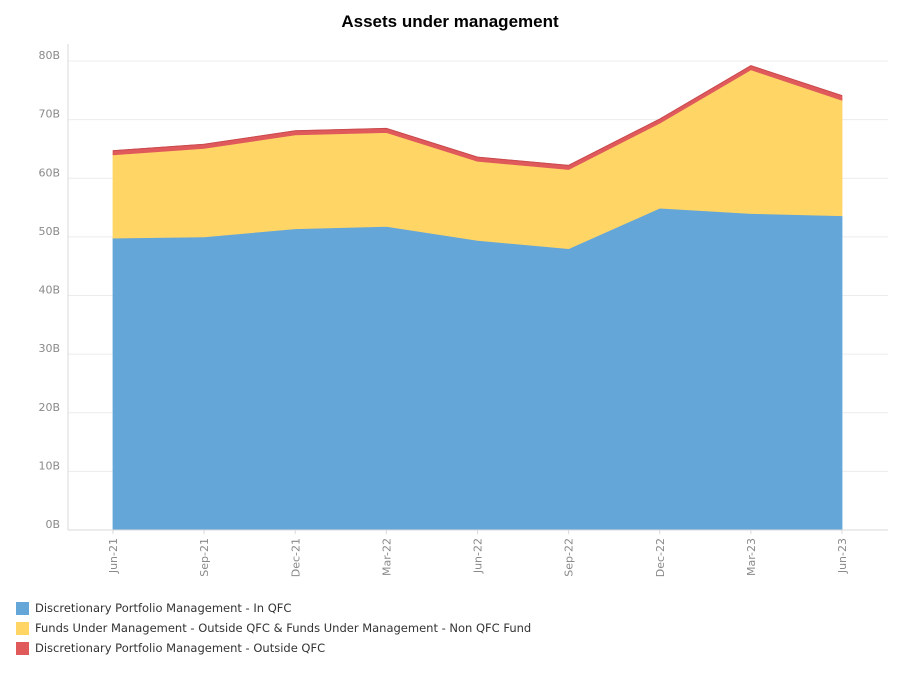 This screenshot has width=900, height=700. Describe the element at coordinates (660, 557) in the screenshot. I see `x-tick-label-dec-22: Dec-22` at that location.